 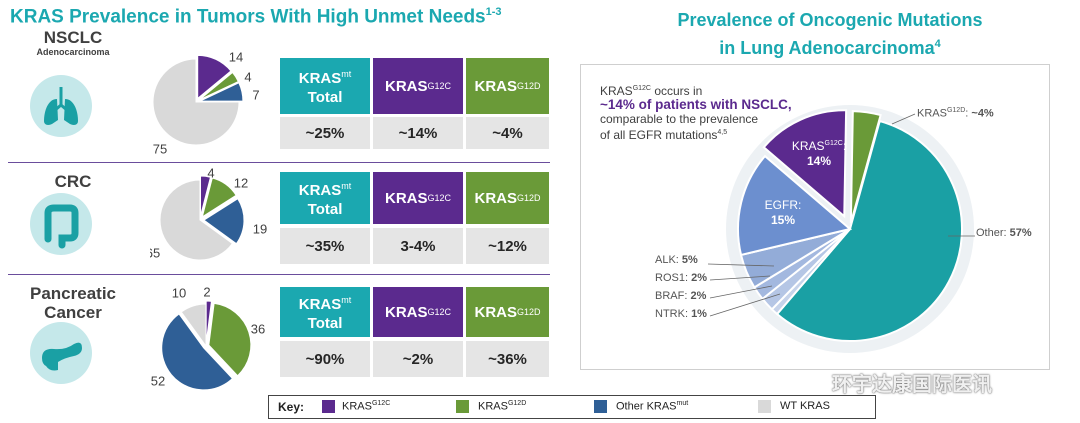 What do you see at coordinates (903, 119) in the screenshot?
I see `leader-line-g12d` at bounding box center [903, 119].